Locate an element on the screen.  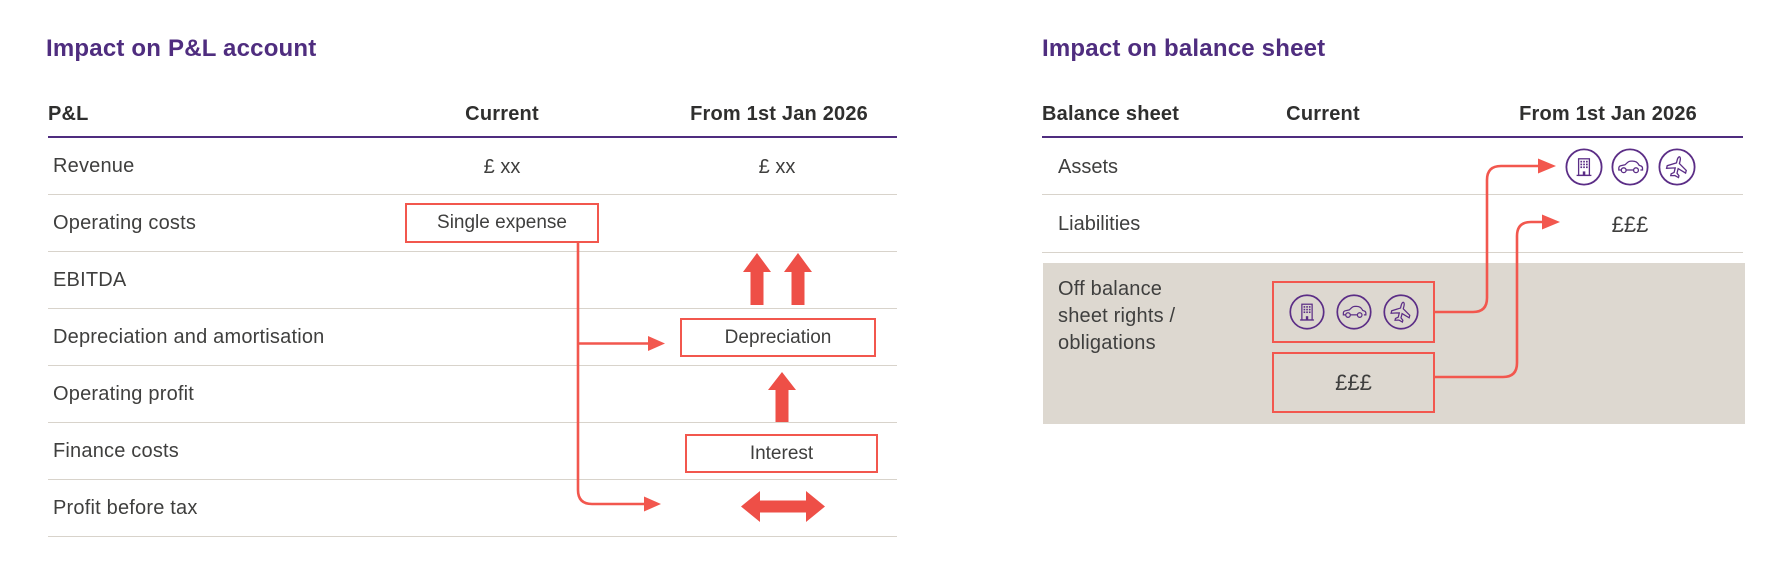
asset-icons-group is located at coordinates (1353, 312).